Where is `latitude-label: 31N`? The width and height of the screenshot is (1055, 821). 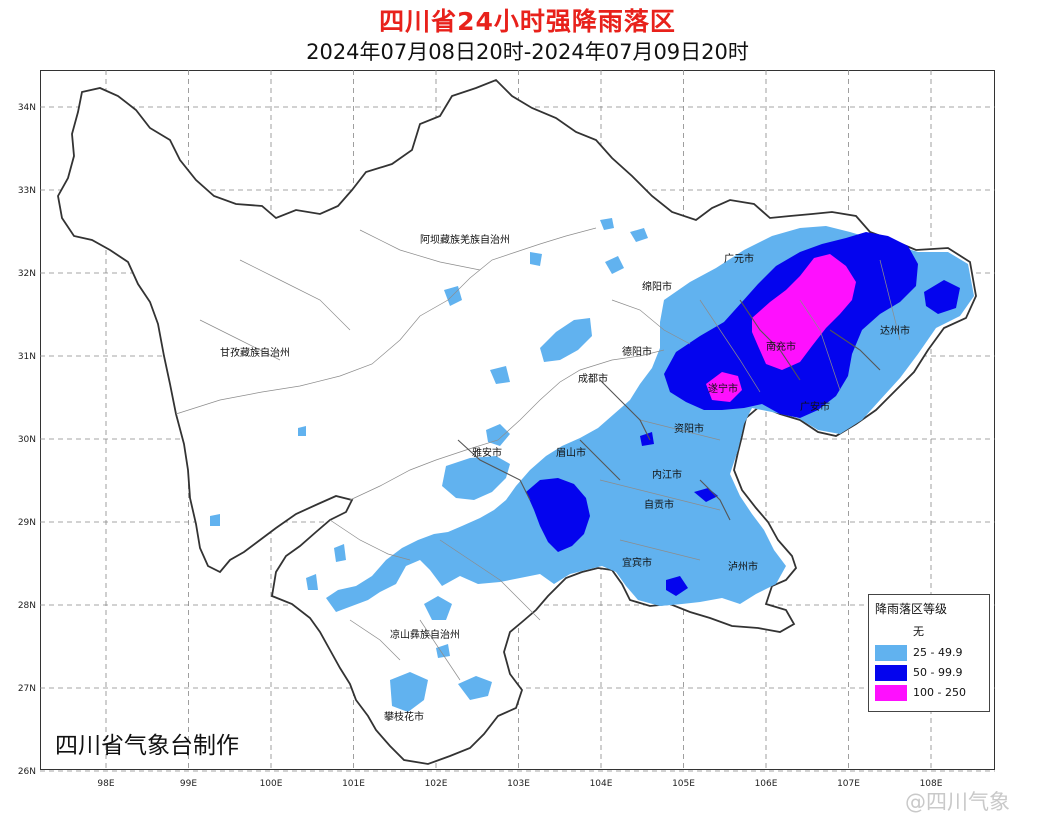 latitude-label: 31N is located at coordinates (27, 357).